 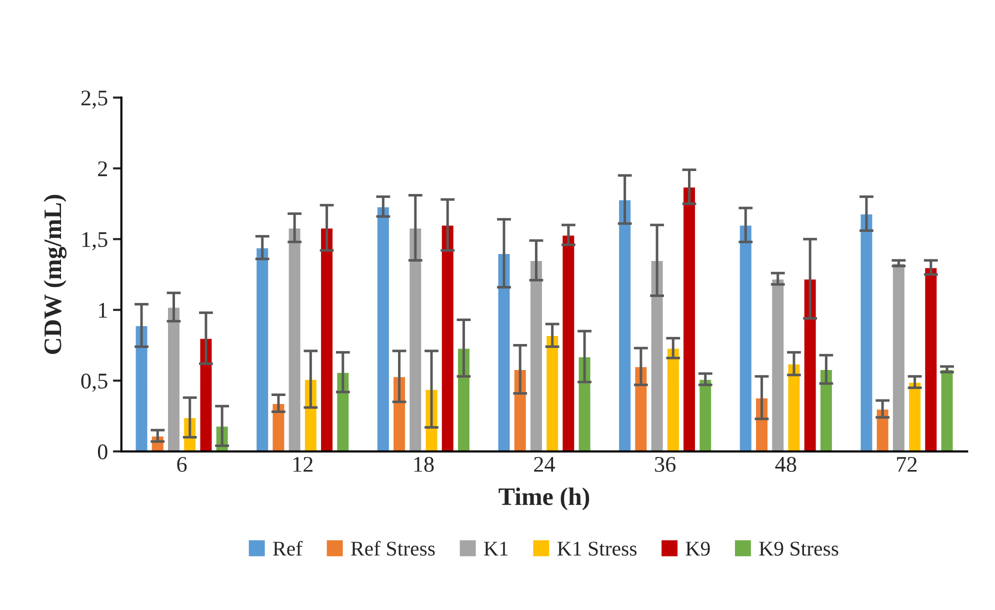 What do you see at coordinates (94, 99) in the screenshot?
I see `y-tick-label: 2,5` at bounding box center [94, 99].